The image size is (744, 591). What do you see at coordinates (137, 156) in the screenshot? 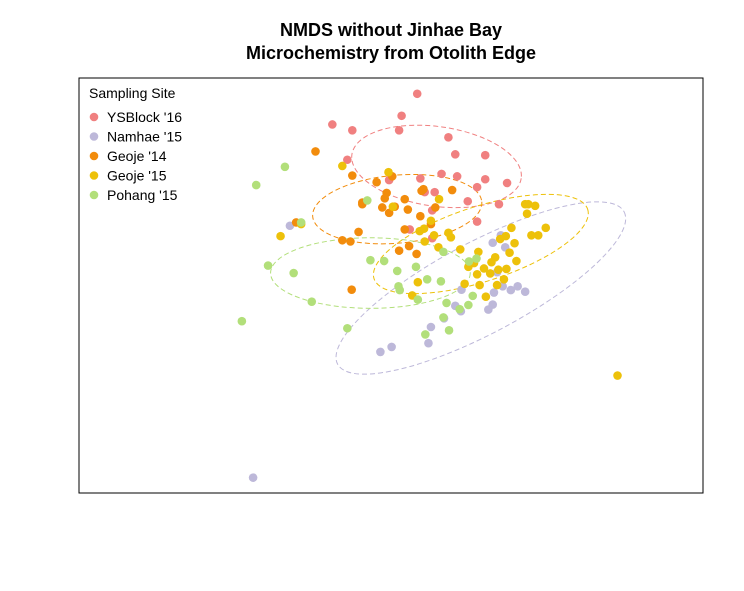
I see `legend-label-geoje-14: Geoje '14` at bounding box center [137, 156].